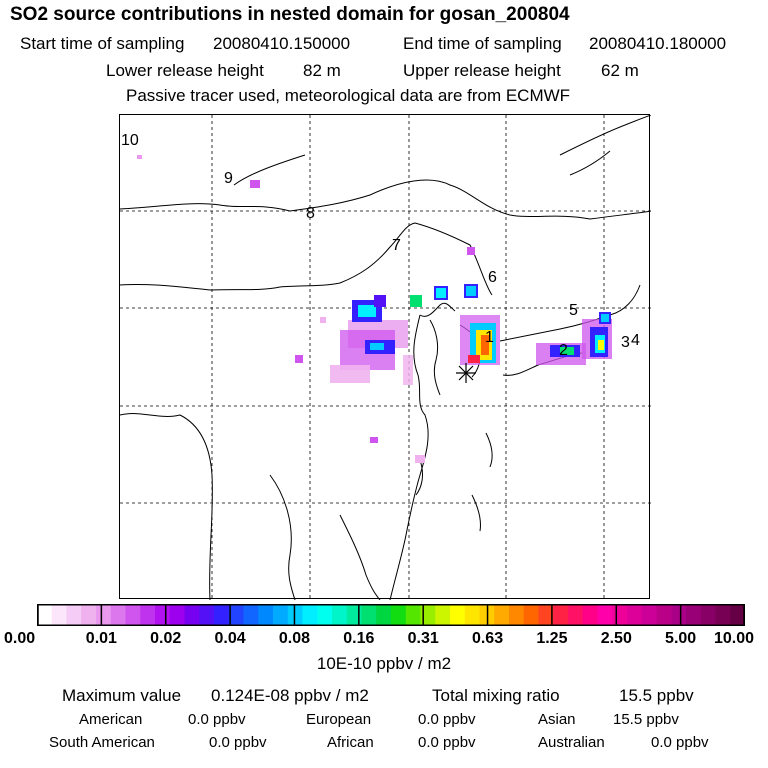  What do you see at coordinates (625, 342) in the screenshot?
I see `region-label-3: 3` at bounding box center [625, 342].